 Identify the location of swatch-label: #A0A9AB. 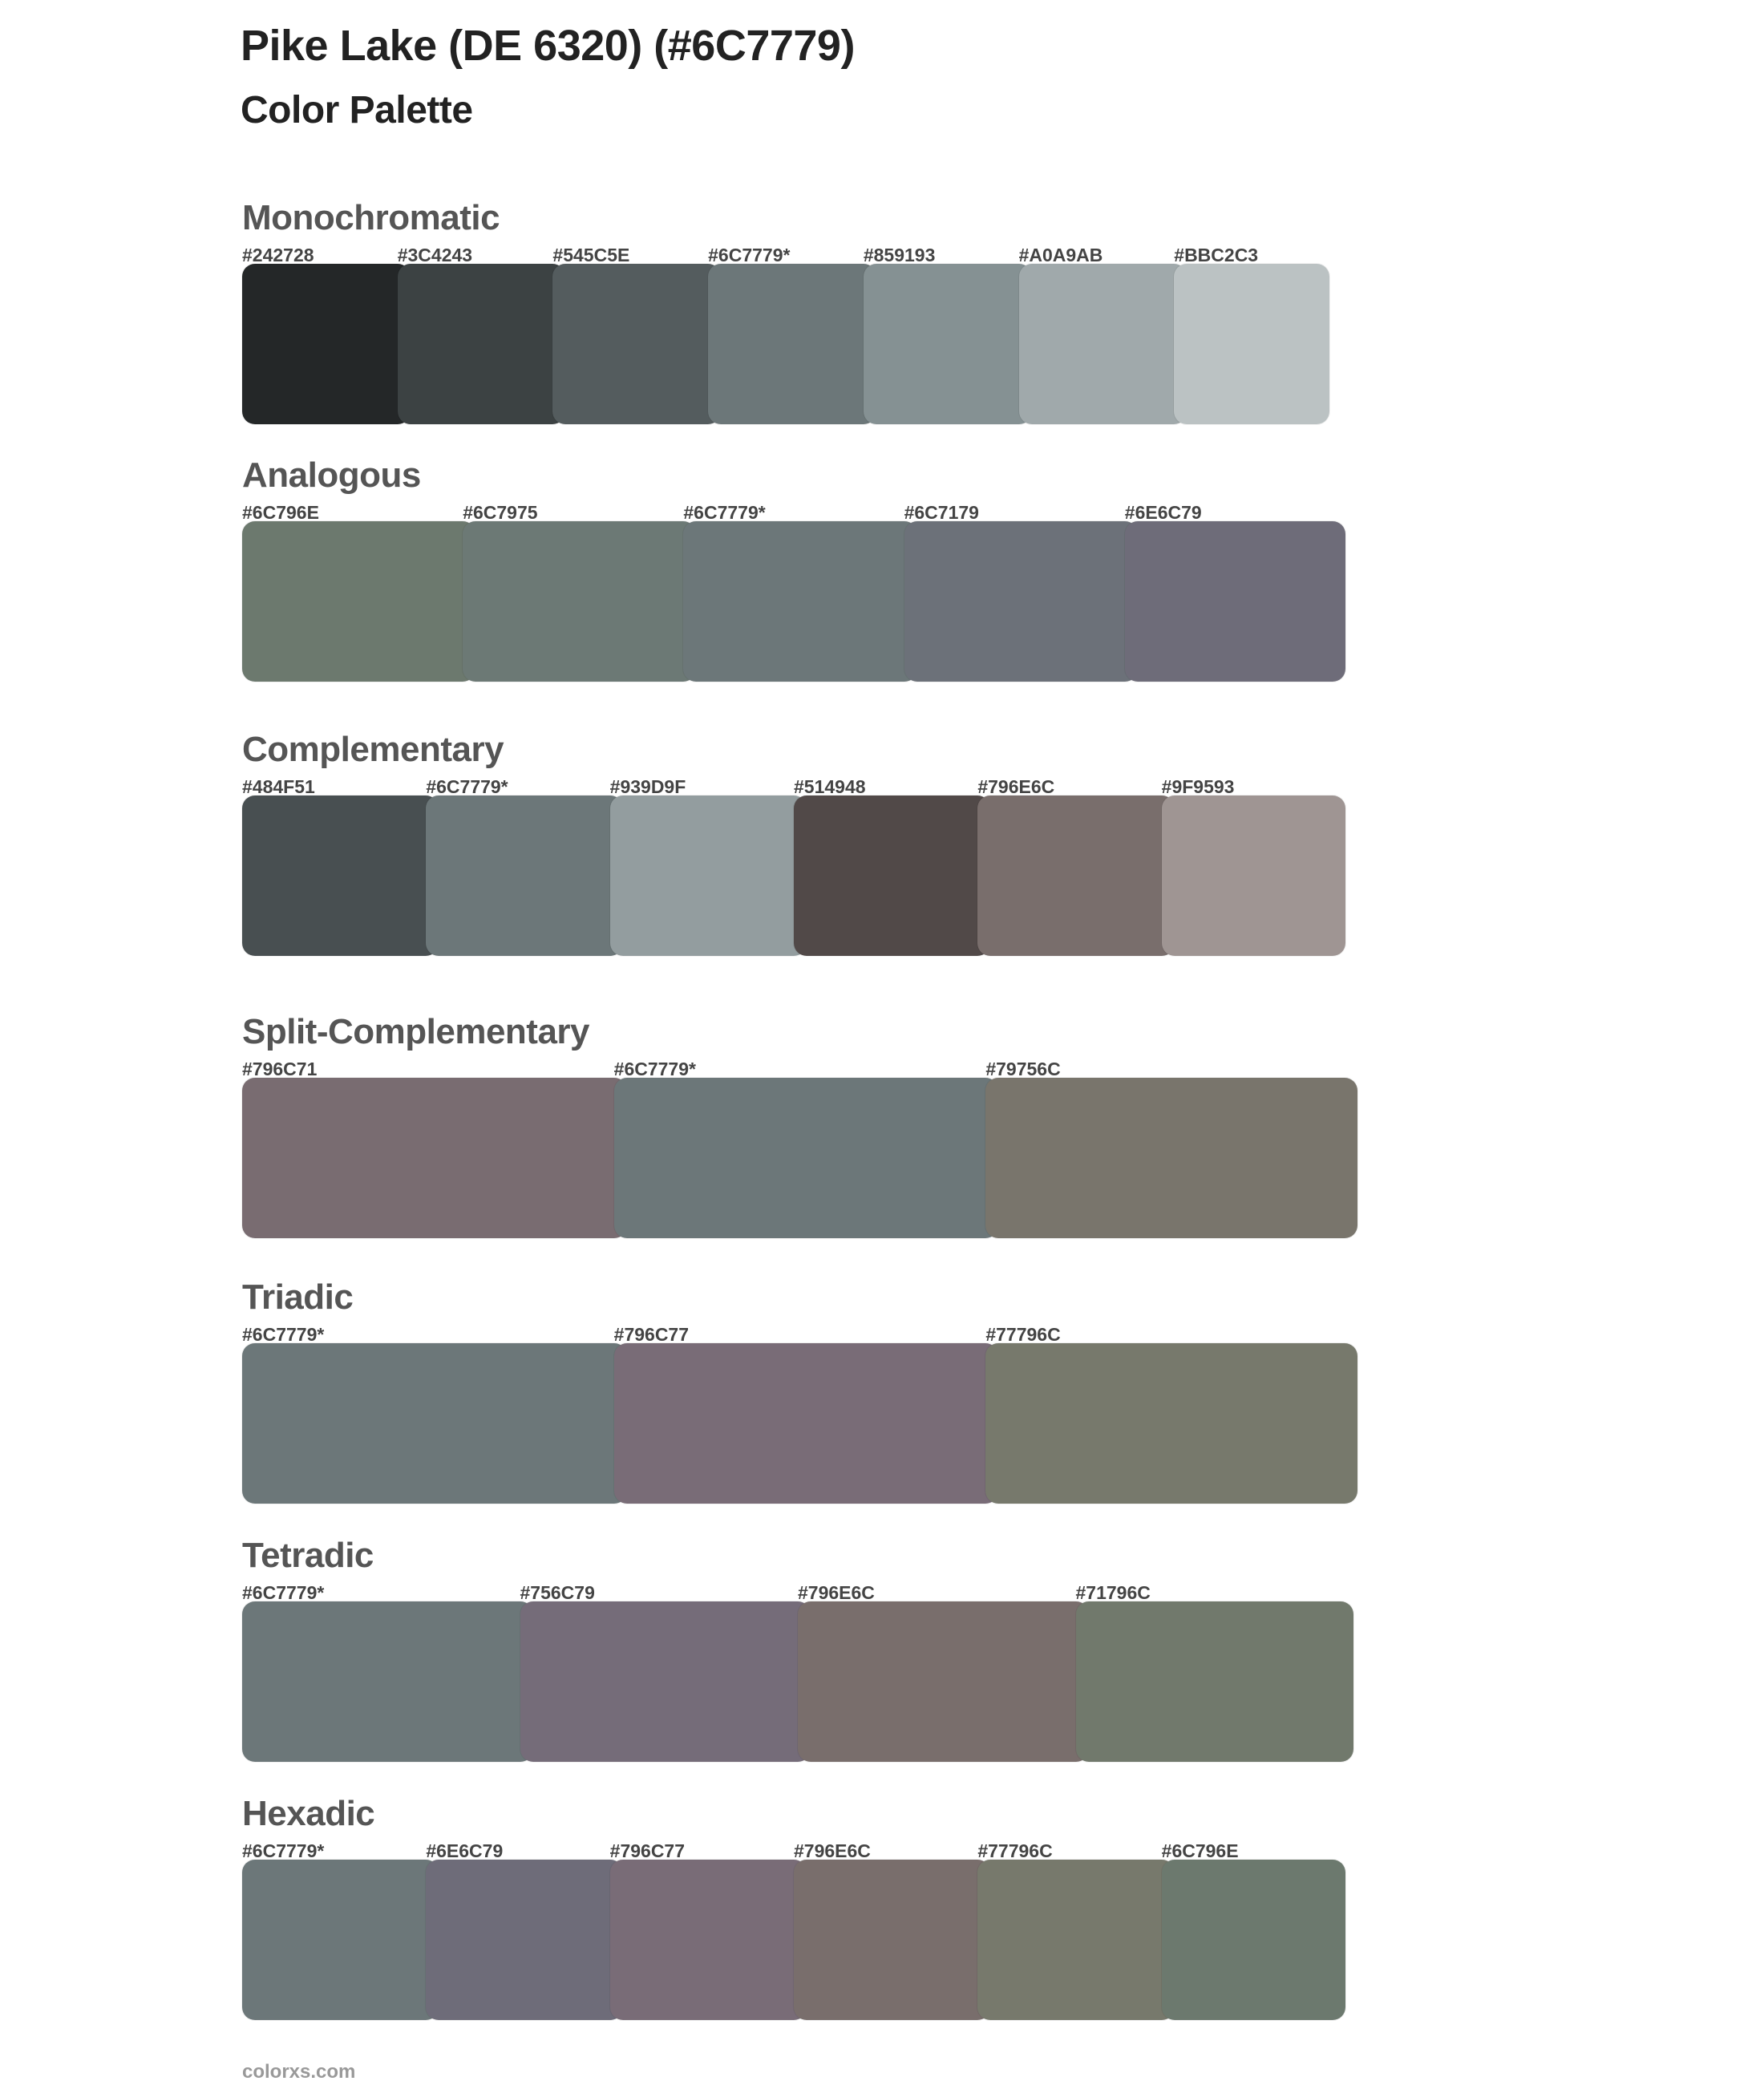
(1060, 255).